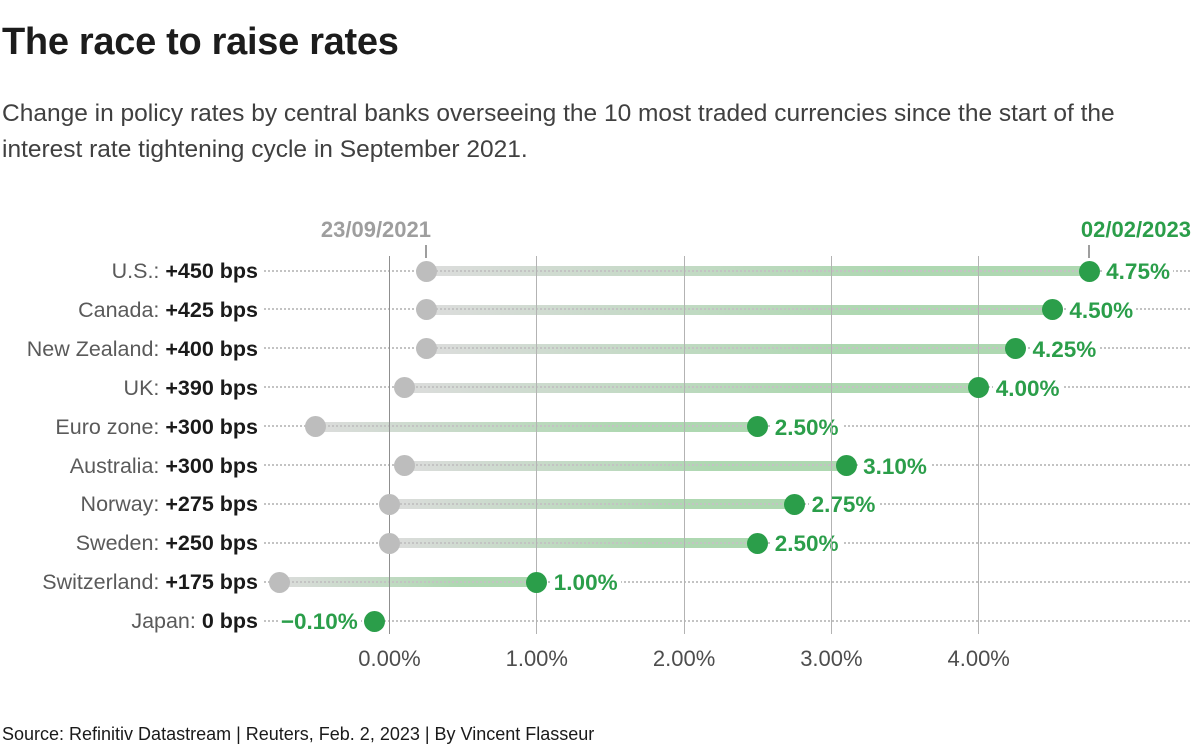  Describe the element at coordinates (120, 543) in the screenshot. I see `country-label: Sweden:` at that location.